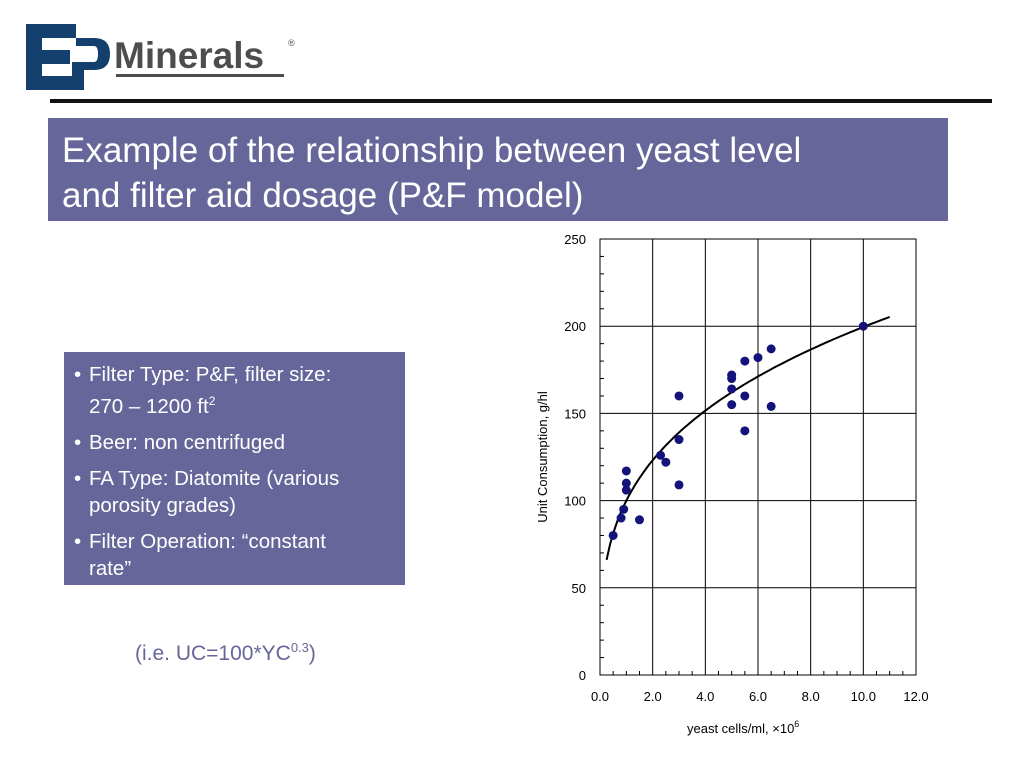  What do you see at coordinates (214, 478) in the screenshot?
I see `bullet-text: FA Type: Diatomite (various` at bounding box center [214, 478].